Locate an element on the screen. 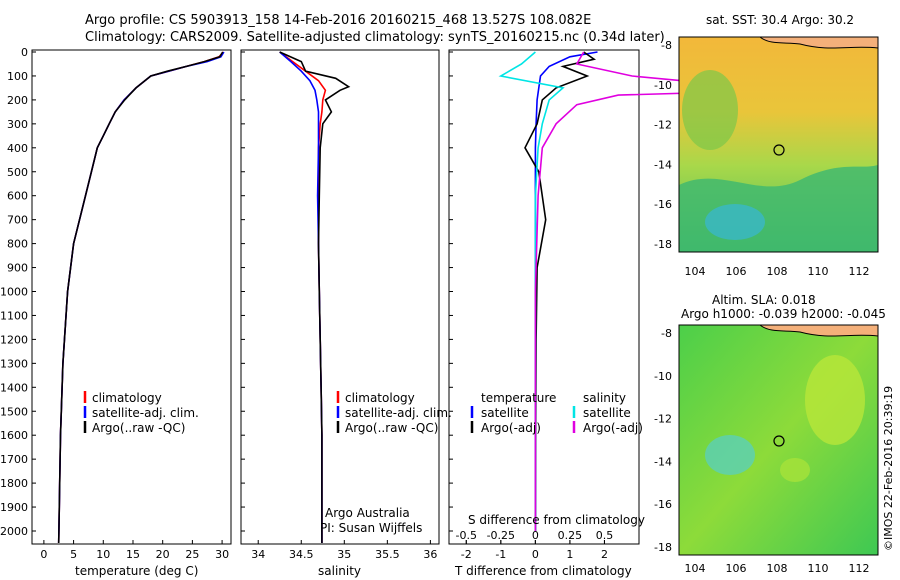 This screenshot has width=900, height=580. depth-tick-label: 1300 is located at coordinates (14, 363).